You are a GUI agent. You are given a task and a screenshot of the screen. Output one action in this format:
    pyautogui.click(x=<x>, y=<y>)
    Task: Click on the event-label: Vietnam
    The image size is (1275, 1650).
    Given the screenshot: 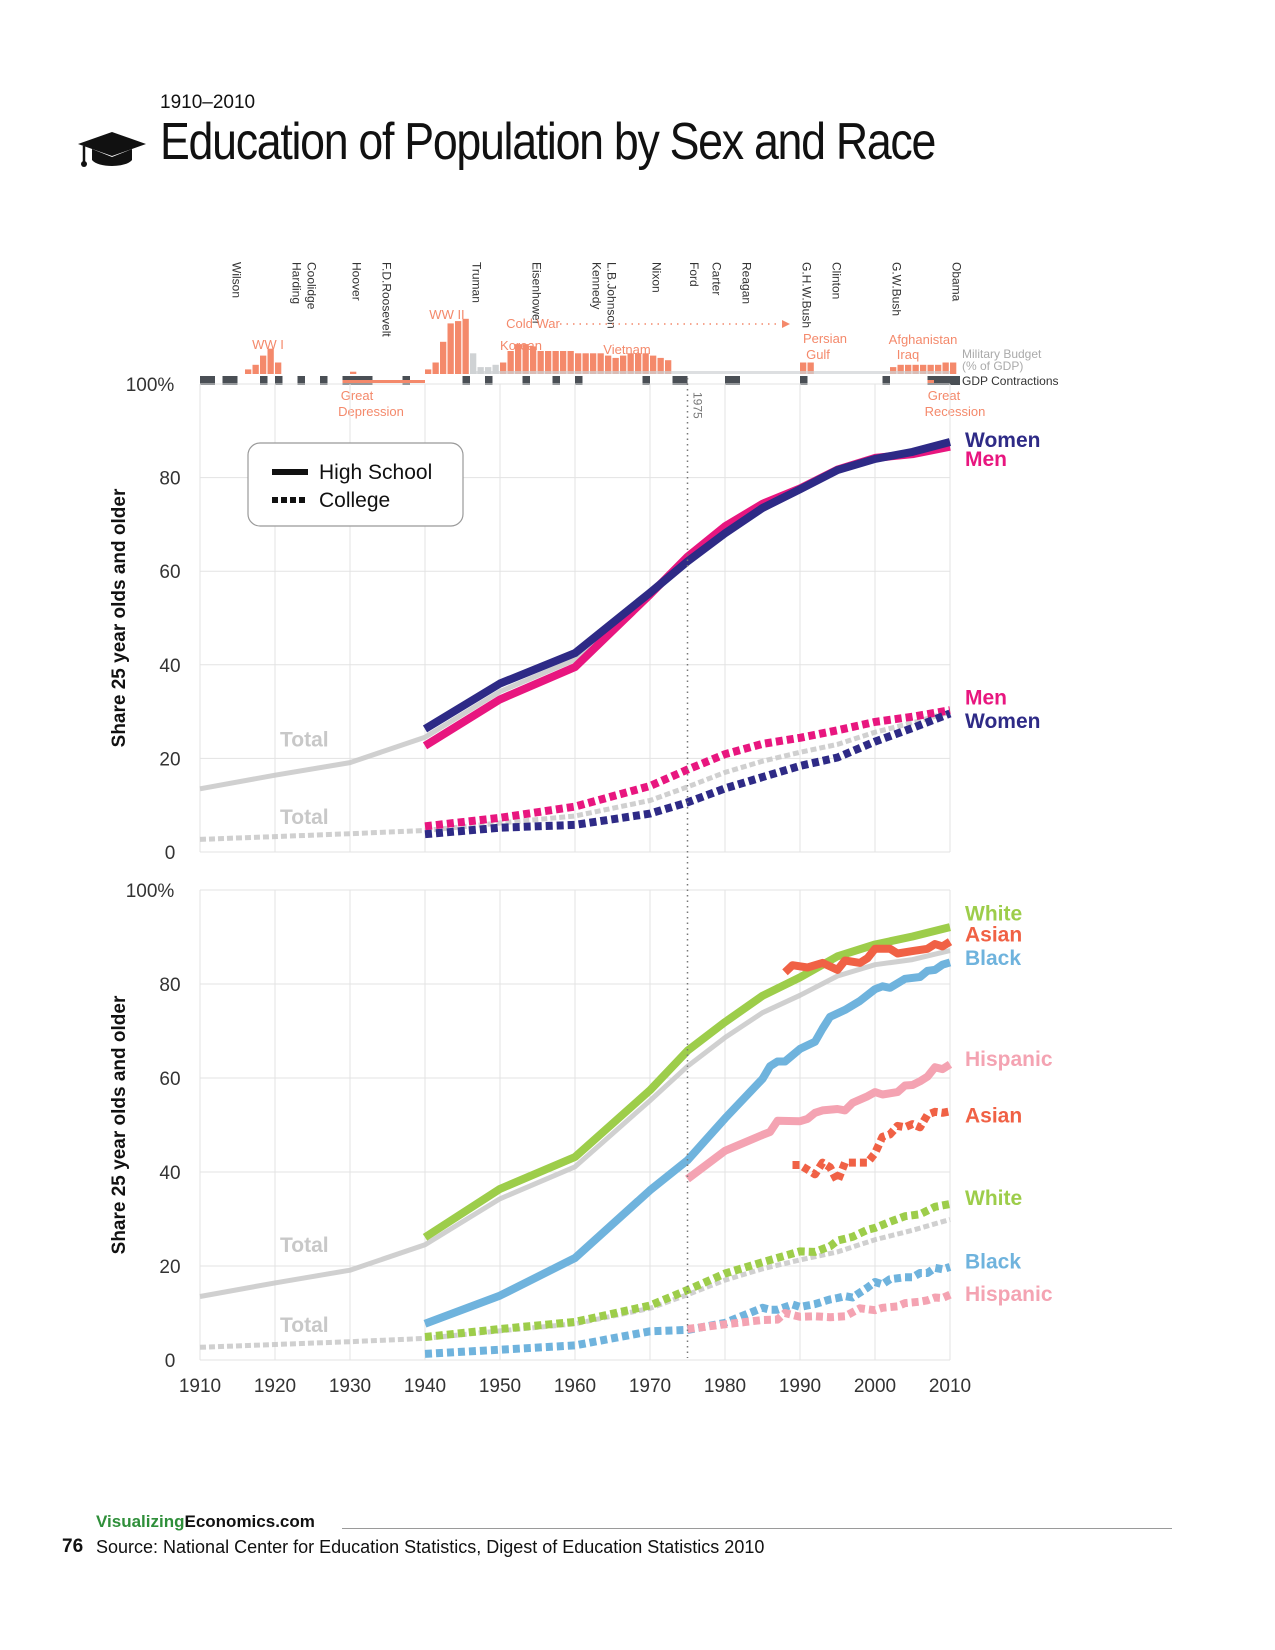 What is the action you would take?
    pyautogui.click(x=626, y=349)
    